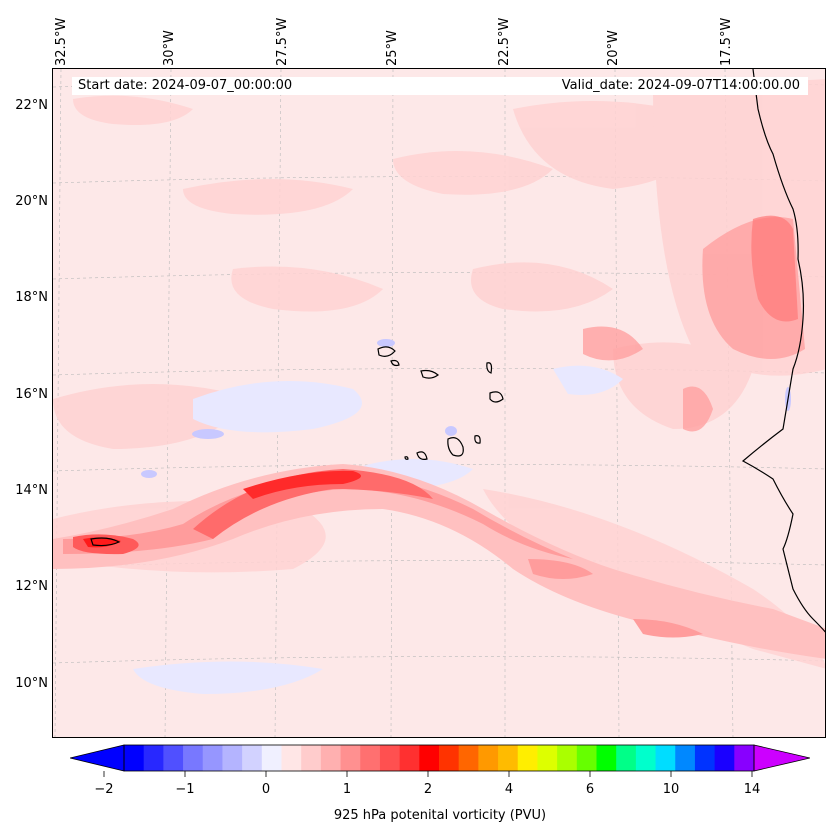 Image resolution: width=837 pixels, height=836 pixels. I want to click on start-date-label: Start date: 2024-09-07_00:00:00, so click(185, 85).